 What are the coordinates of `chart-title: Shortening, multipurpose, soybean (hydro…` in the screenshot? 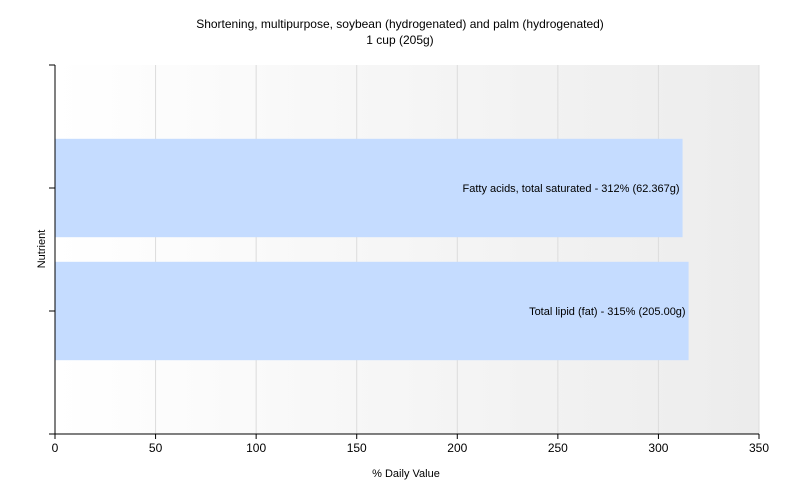 It's located at (400, 32).